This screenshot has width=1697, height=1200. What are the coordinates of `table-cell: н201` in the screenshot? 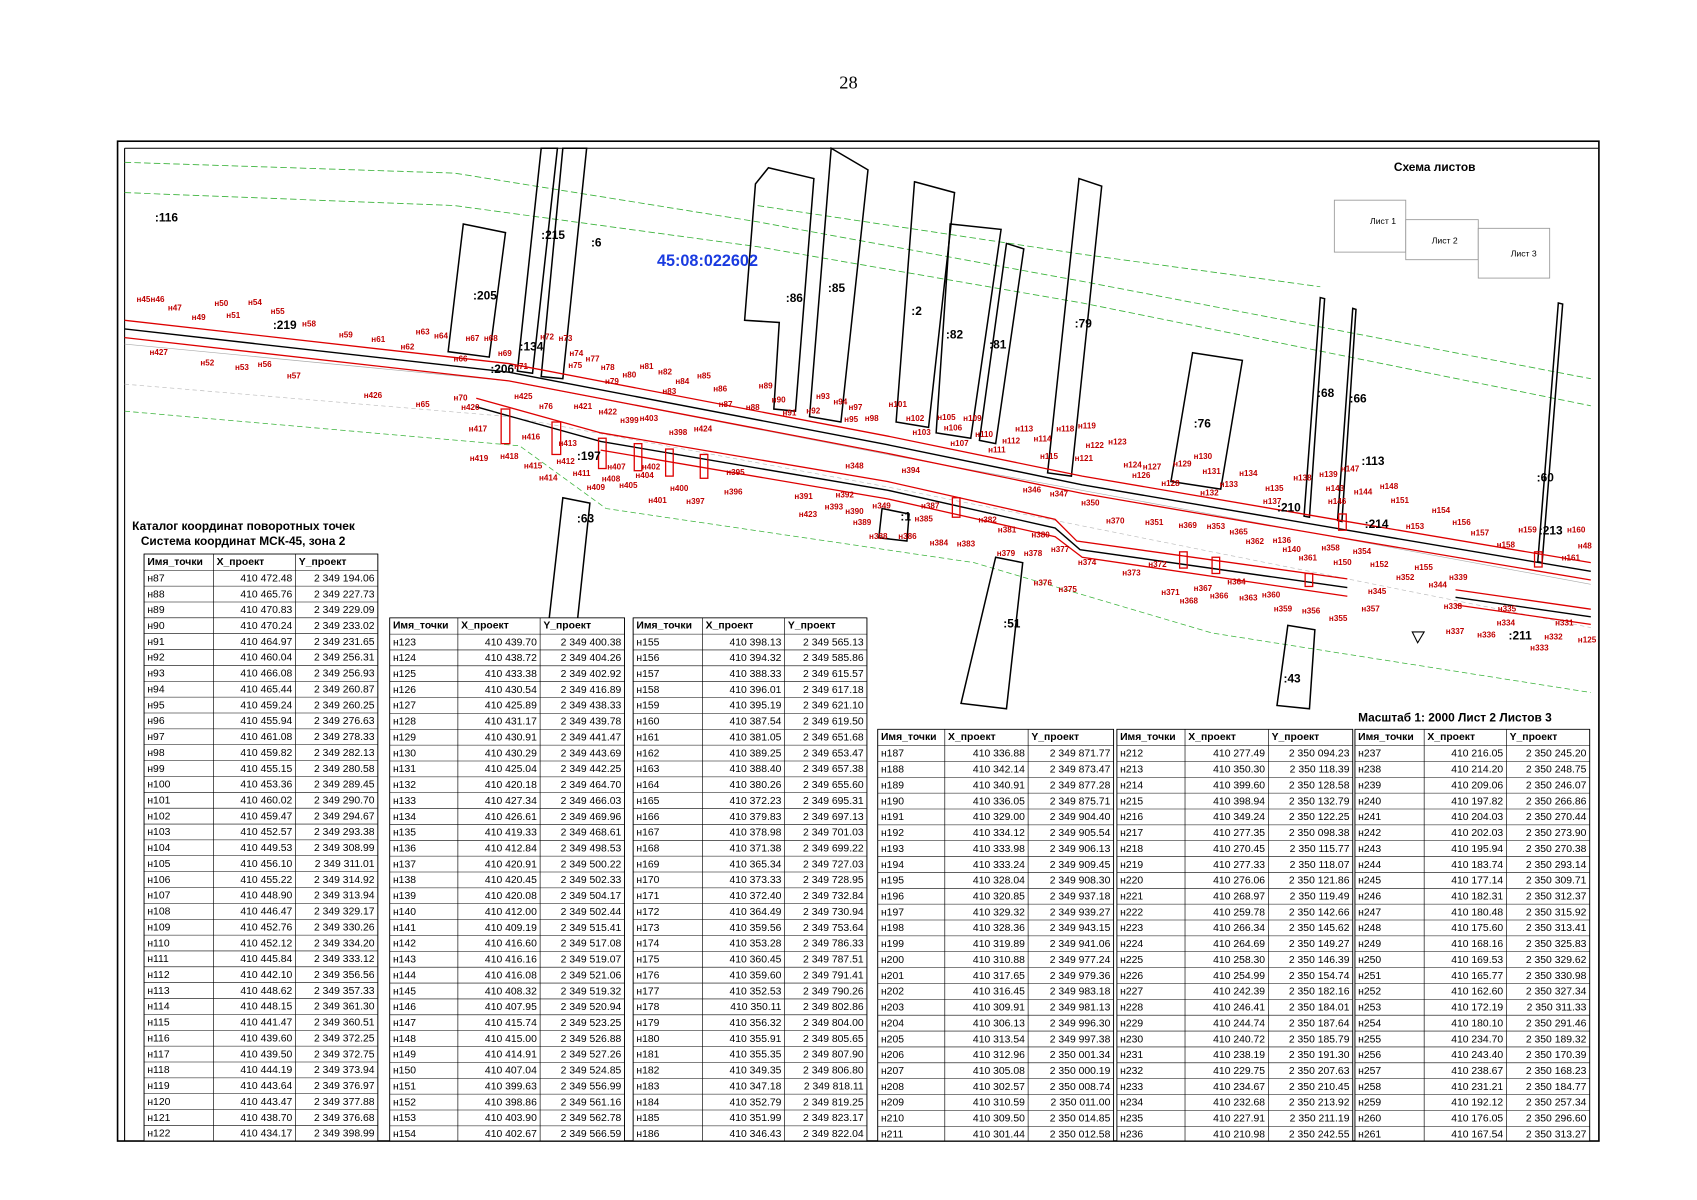 It's located at (892, 976).